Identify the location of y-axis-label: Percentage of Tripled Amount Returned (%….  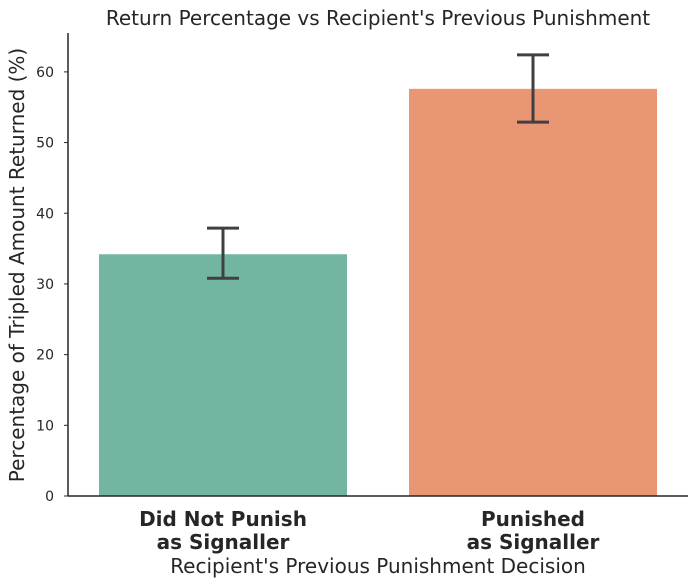
(17, 265).